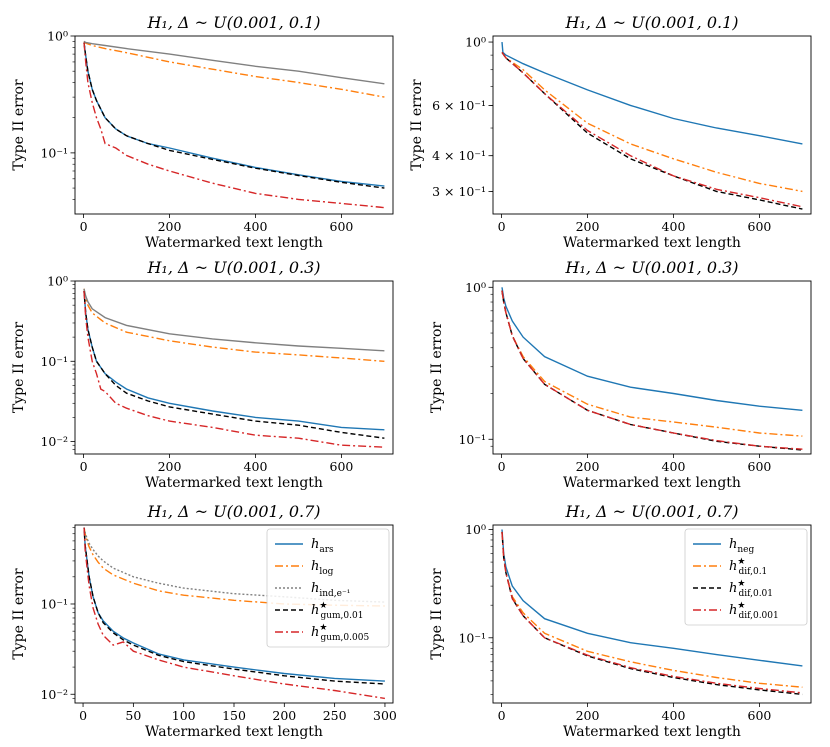  Describe the element at coordinates (184, 715) in the screenshot. I see `x-tick-label: 100` at that location.